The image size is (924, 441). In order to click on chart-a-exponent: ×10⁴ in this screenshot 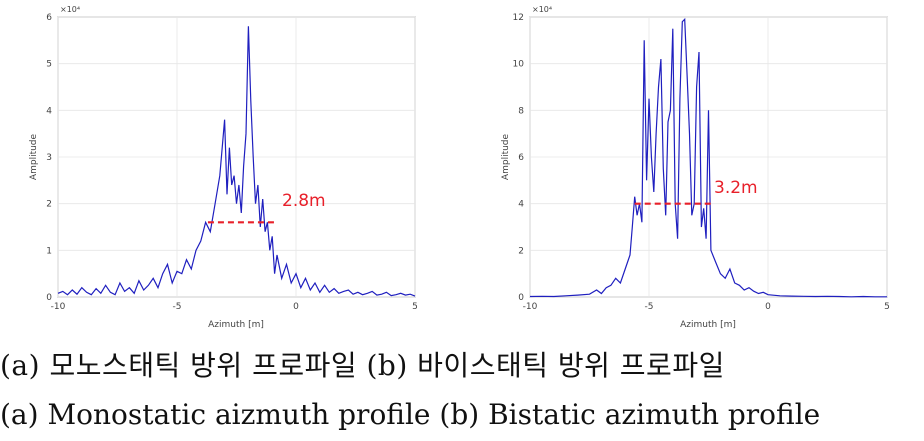, I will do `click(70, 9)`.